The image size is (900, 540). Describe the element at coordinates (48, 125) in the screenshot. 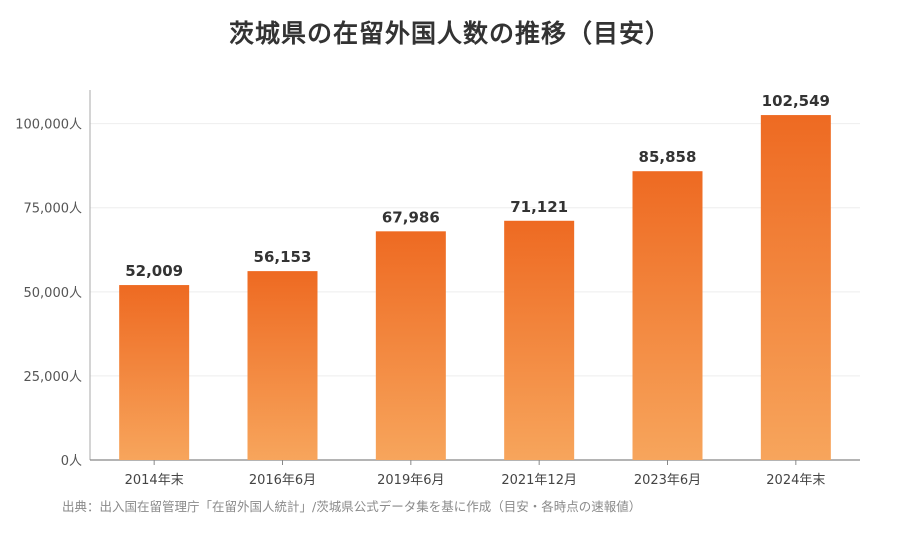

I see `y-tick-label: 100,000人` at that location.